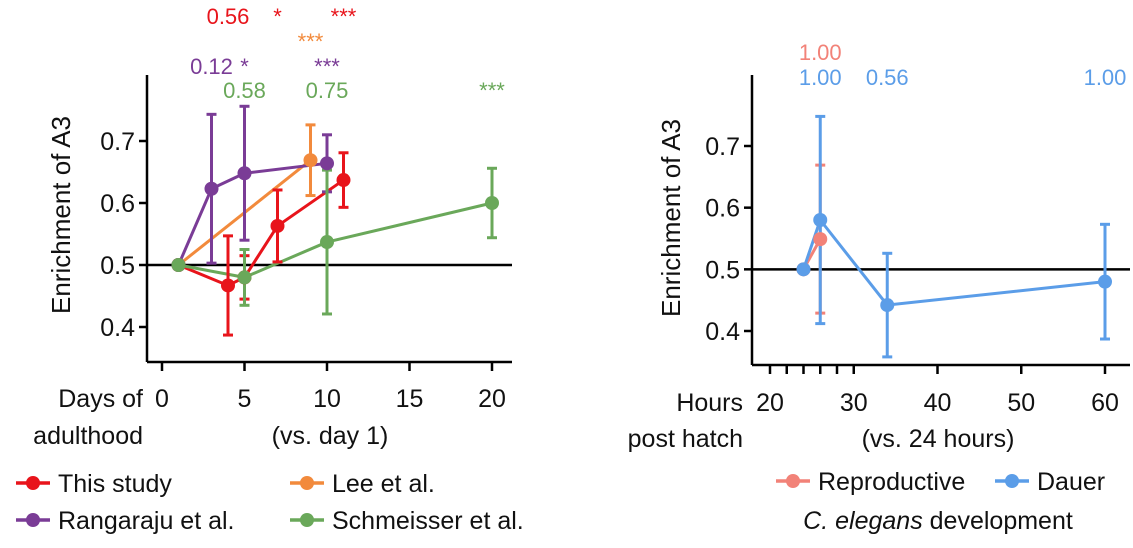 The width and height of the screenshot is (1133, 548). Describe the element at coordinates (709, 403) in the screenshot. I see `x-axis-label-left: Hours` at that location.